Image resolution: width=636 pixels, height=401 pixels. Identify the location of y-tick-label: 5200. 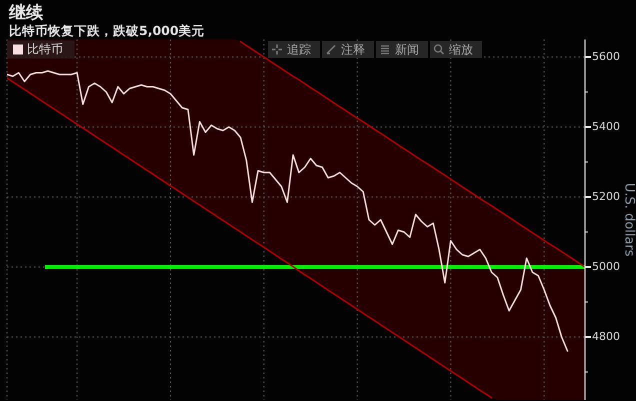
(606, 197).